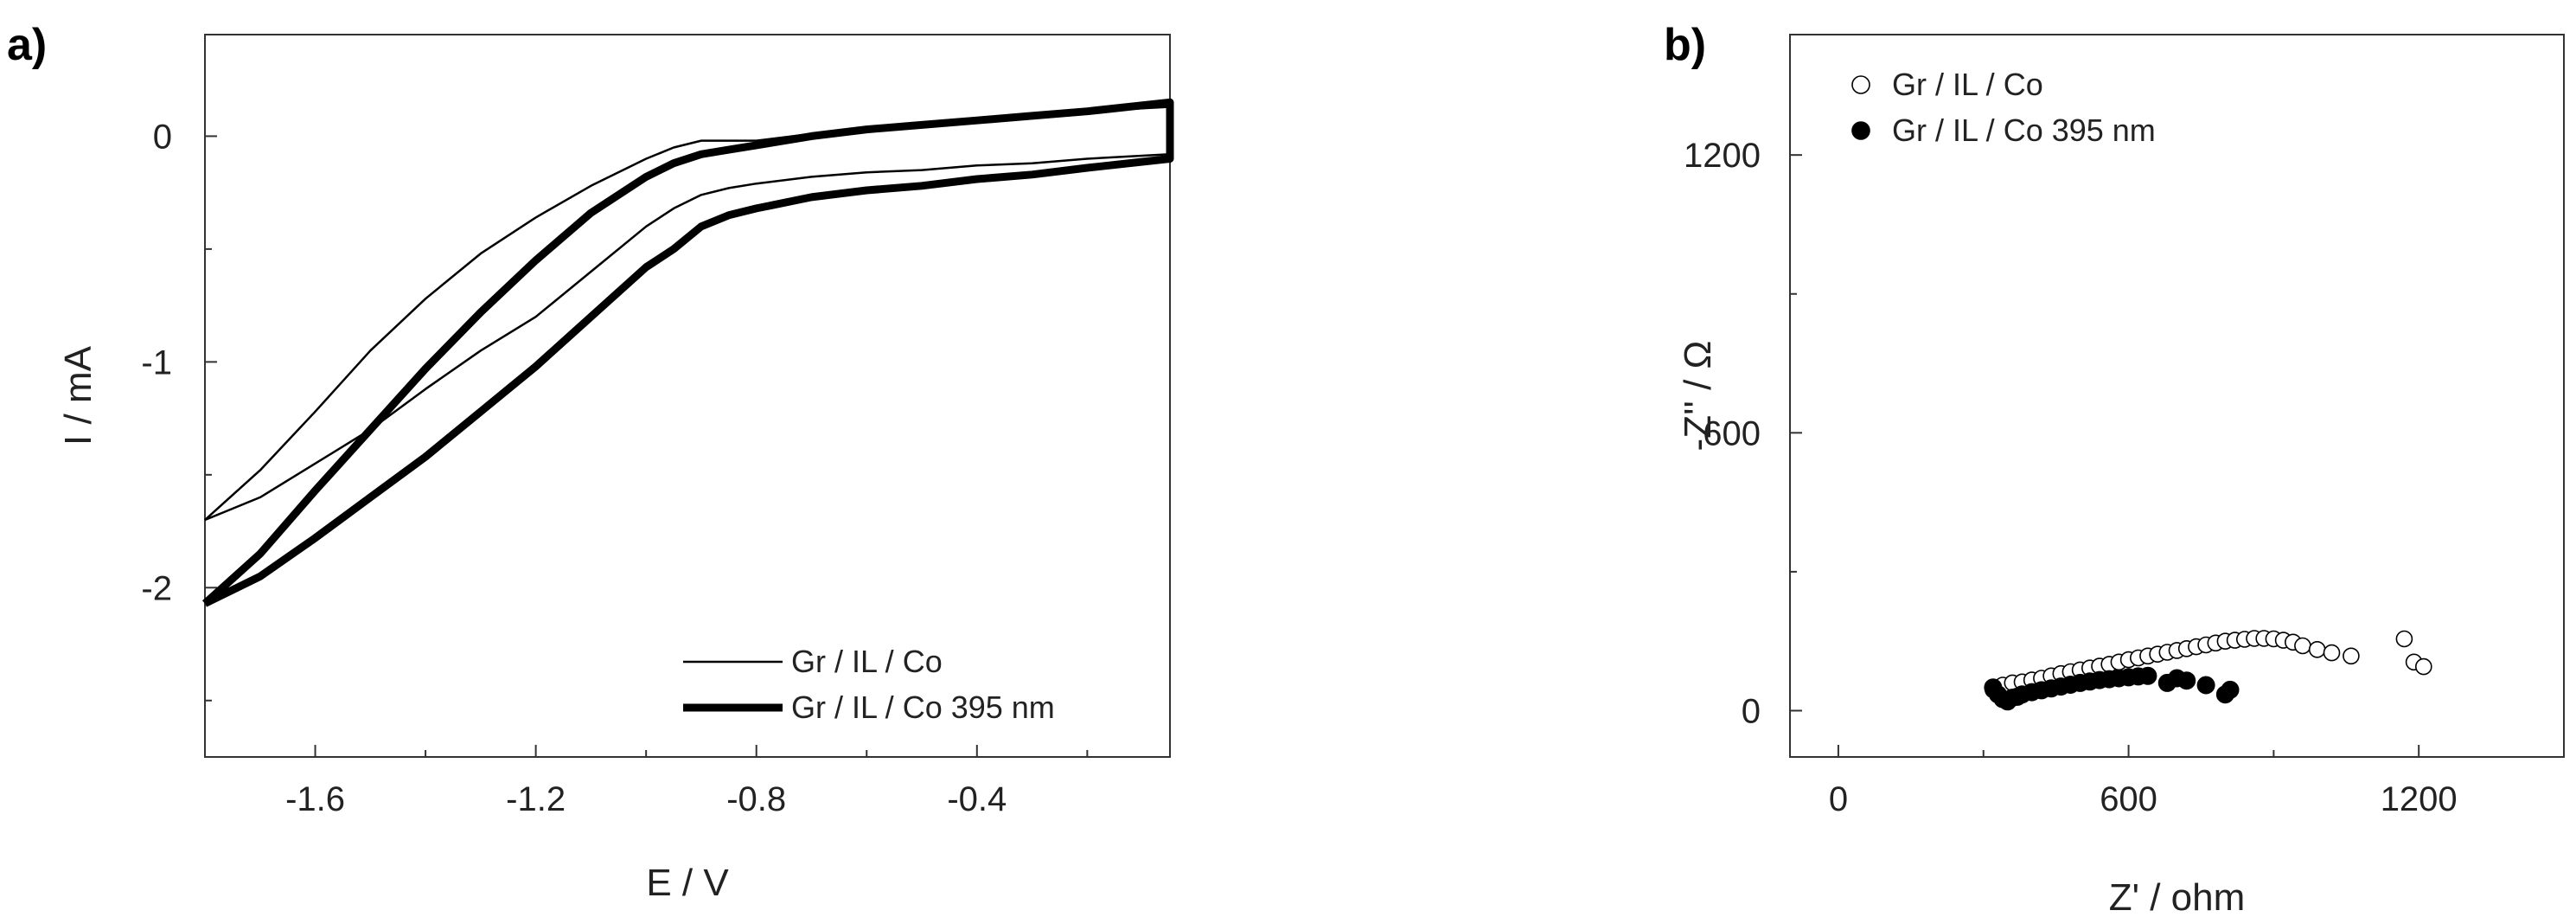 The height and width of the screenshot is (917, 2576). I want to click on x-tick-label: 0, so click(1839, 799).